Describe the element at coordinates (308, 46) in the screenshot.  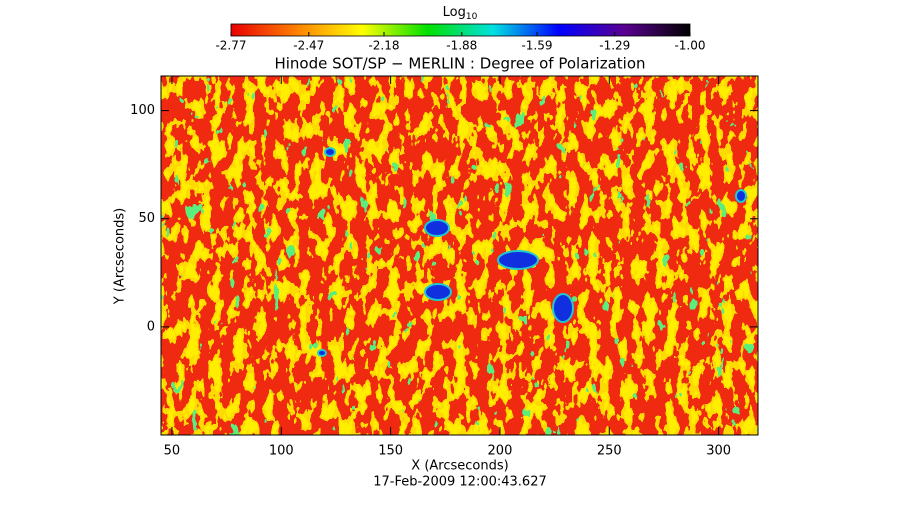
I see `colorbar-tick-label: -2.47` at that location.